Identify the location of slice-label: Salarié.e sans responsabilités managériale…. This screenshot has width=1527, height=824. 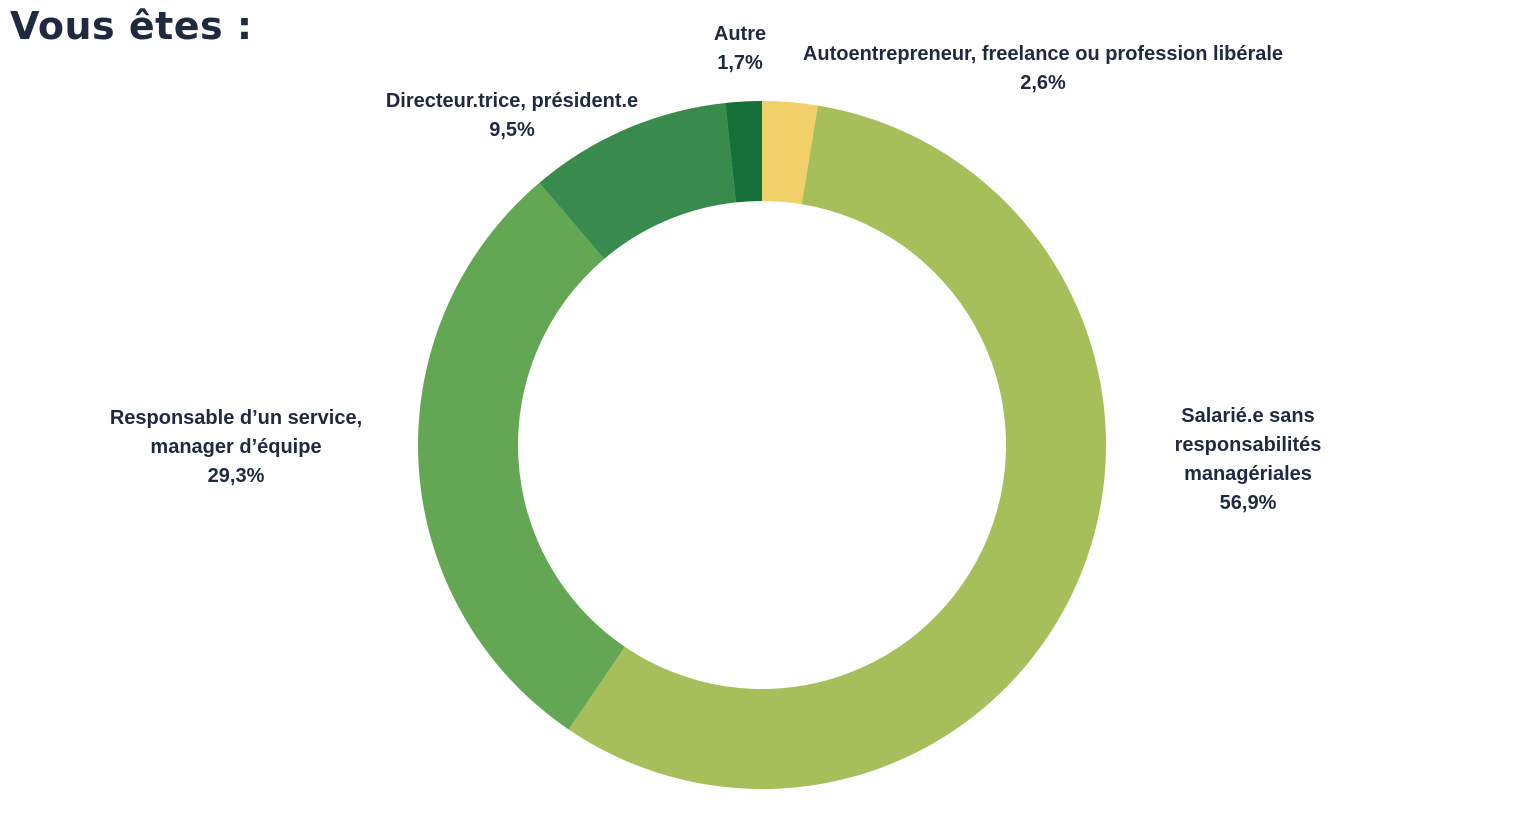
(1248, 459).